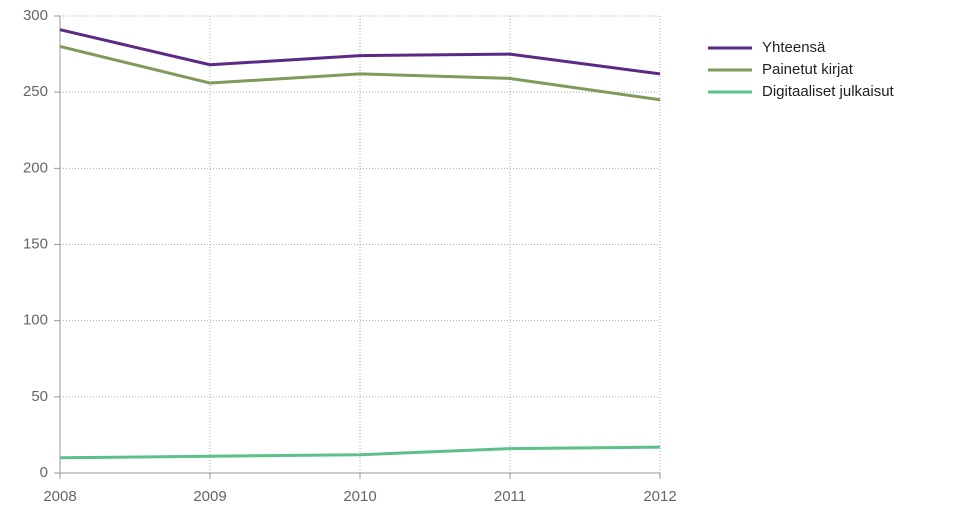 This screenshot has height=509, width=967. What do you see at coordinates (794, 47) in the screenshot?
I see `legend-label: Yhteensä` at bounding box center [794, 47].